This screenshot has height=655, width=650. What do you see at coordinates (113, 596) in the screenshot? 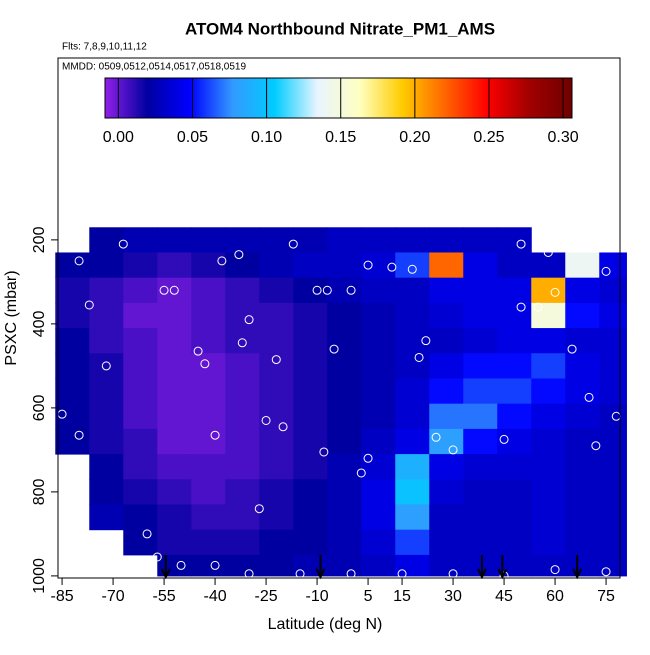
I see `x-tick-label: -70` at bounding box center [113, 596].